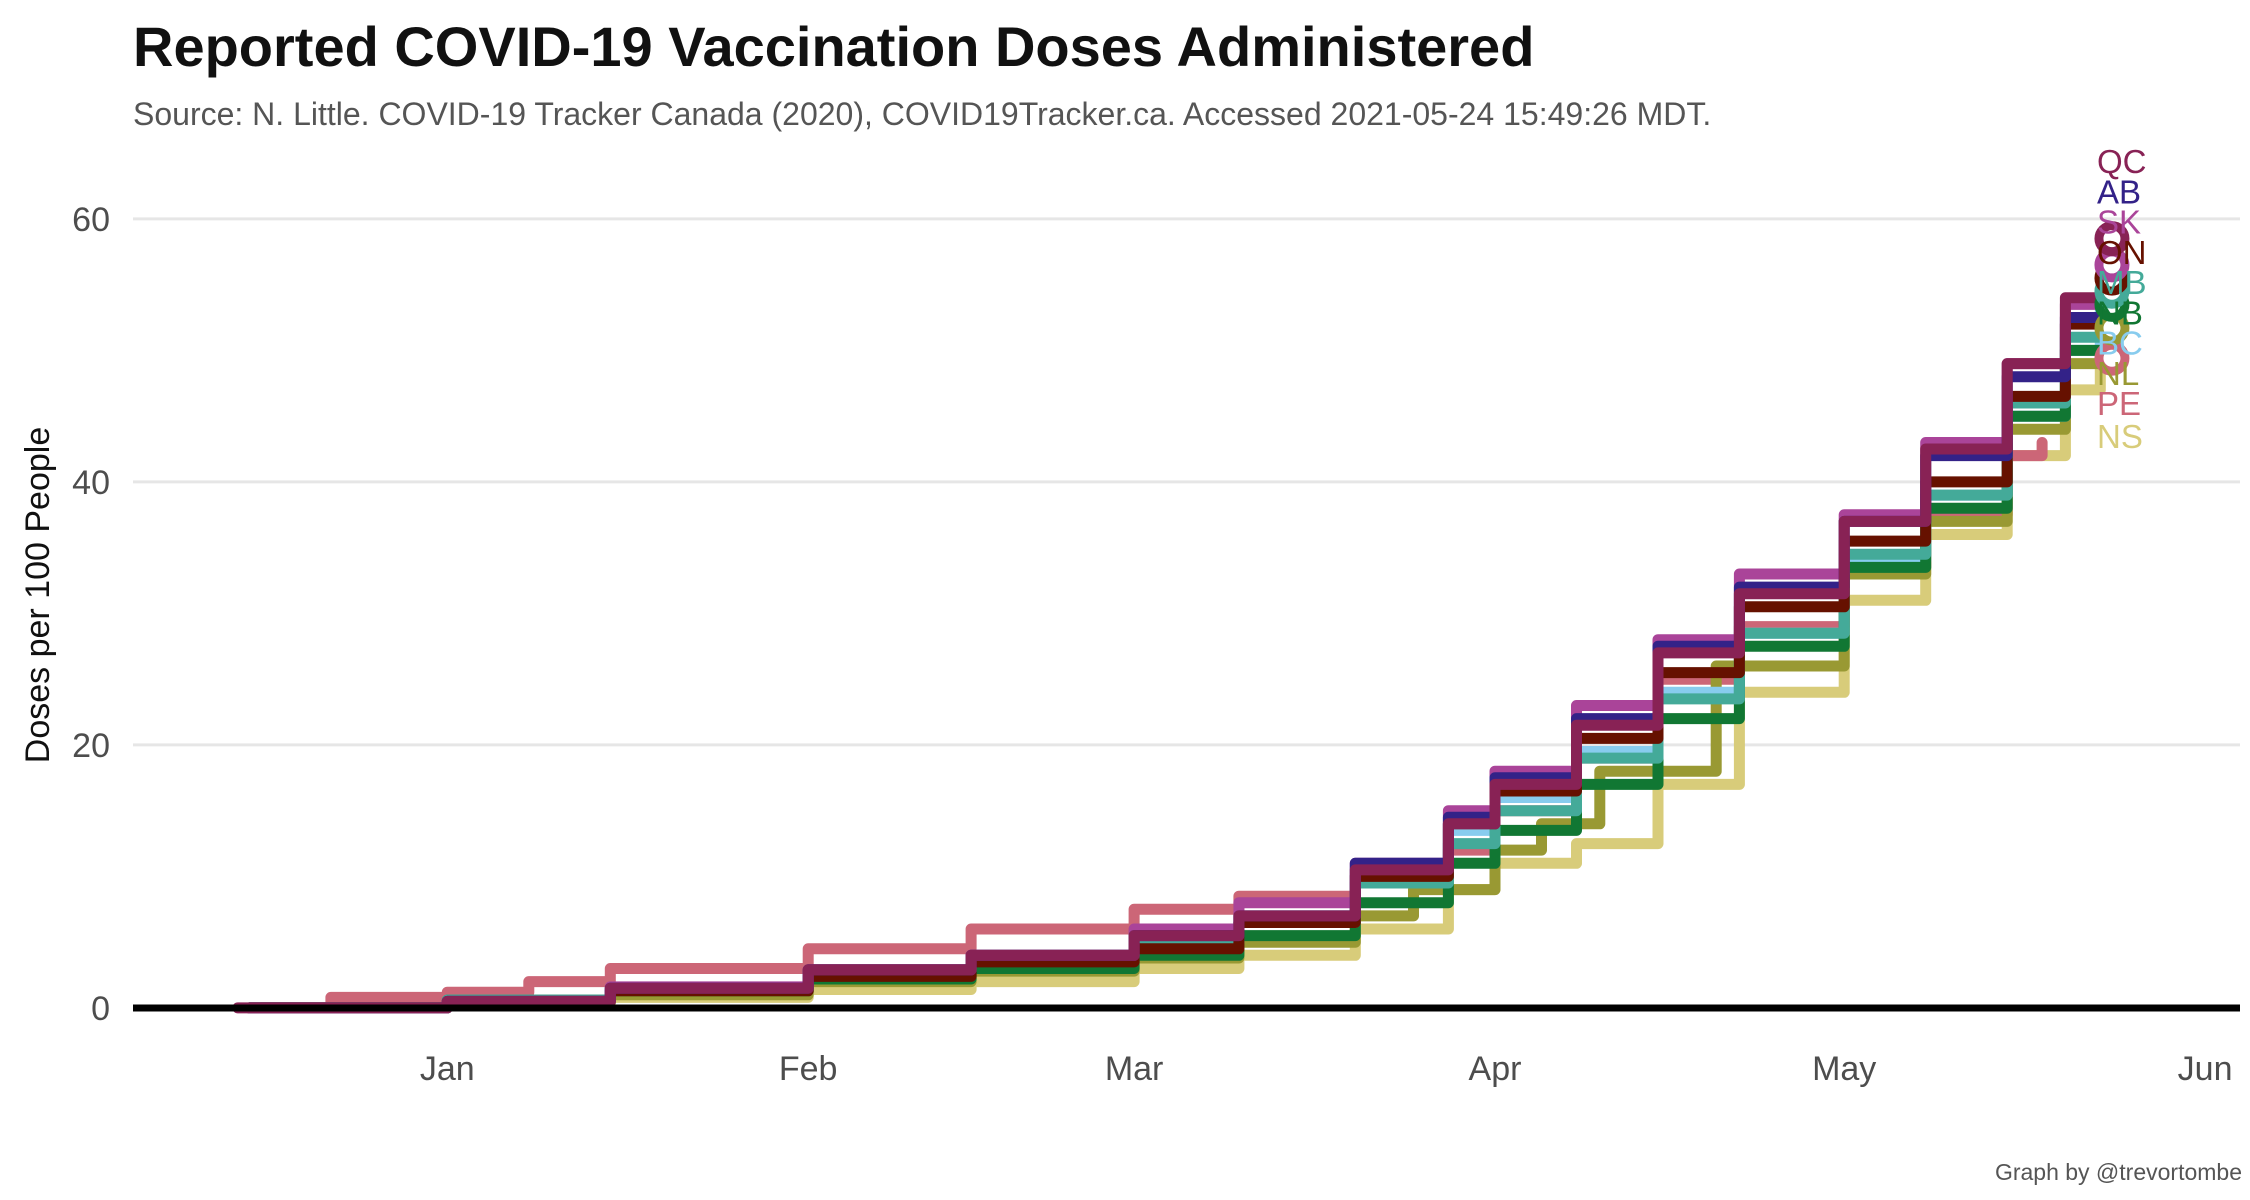  I want to click on end-label-ab: AB, so click(2119, 191).